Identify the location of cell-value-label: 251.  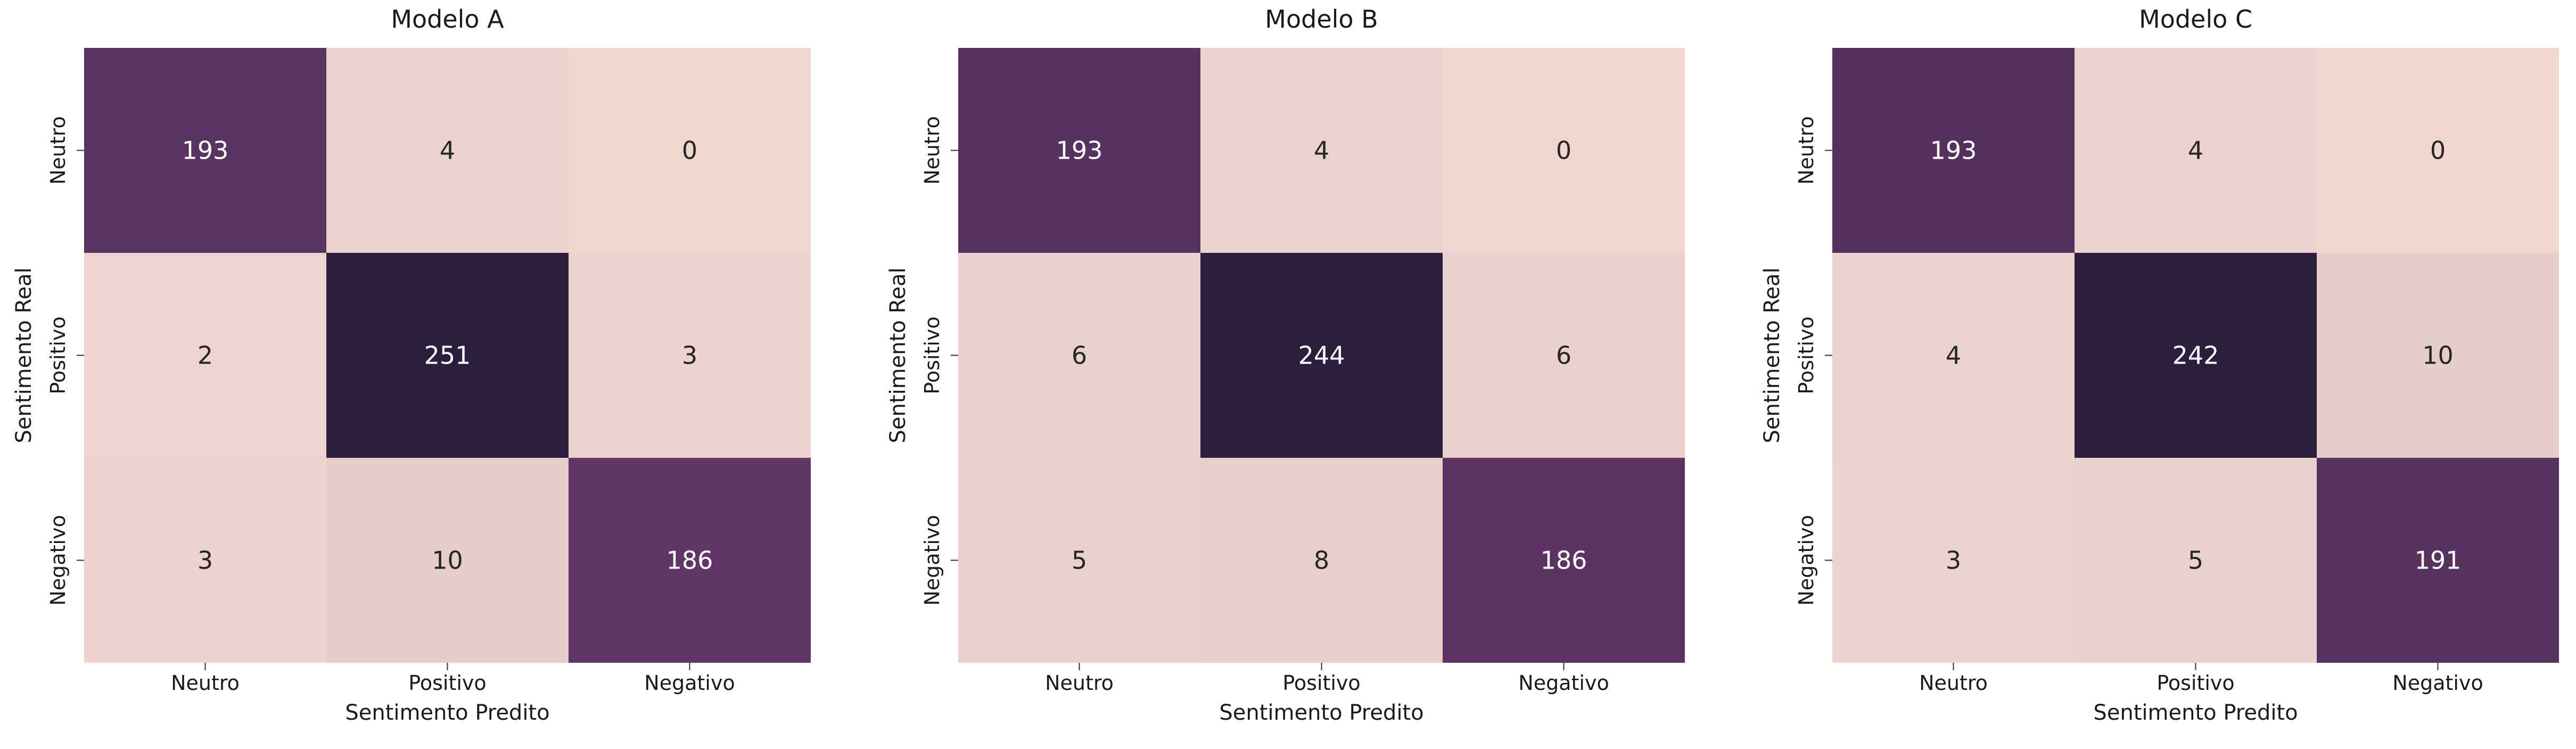
(447, 355).